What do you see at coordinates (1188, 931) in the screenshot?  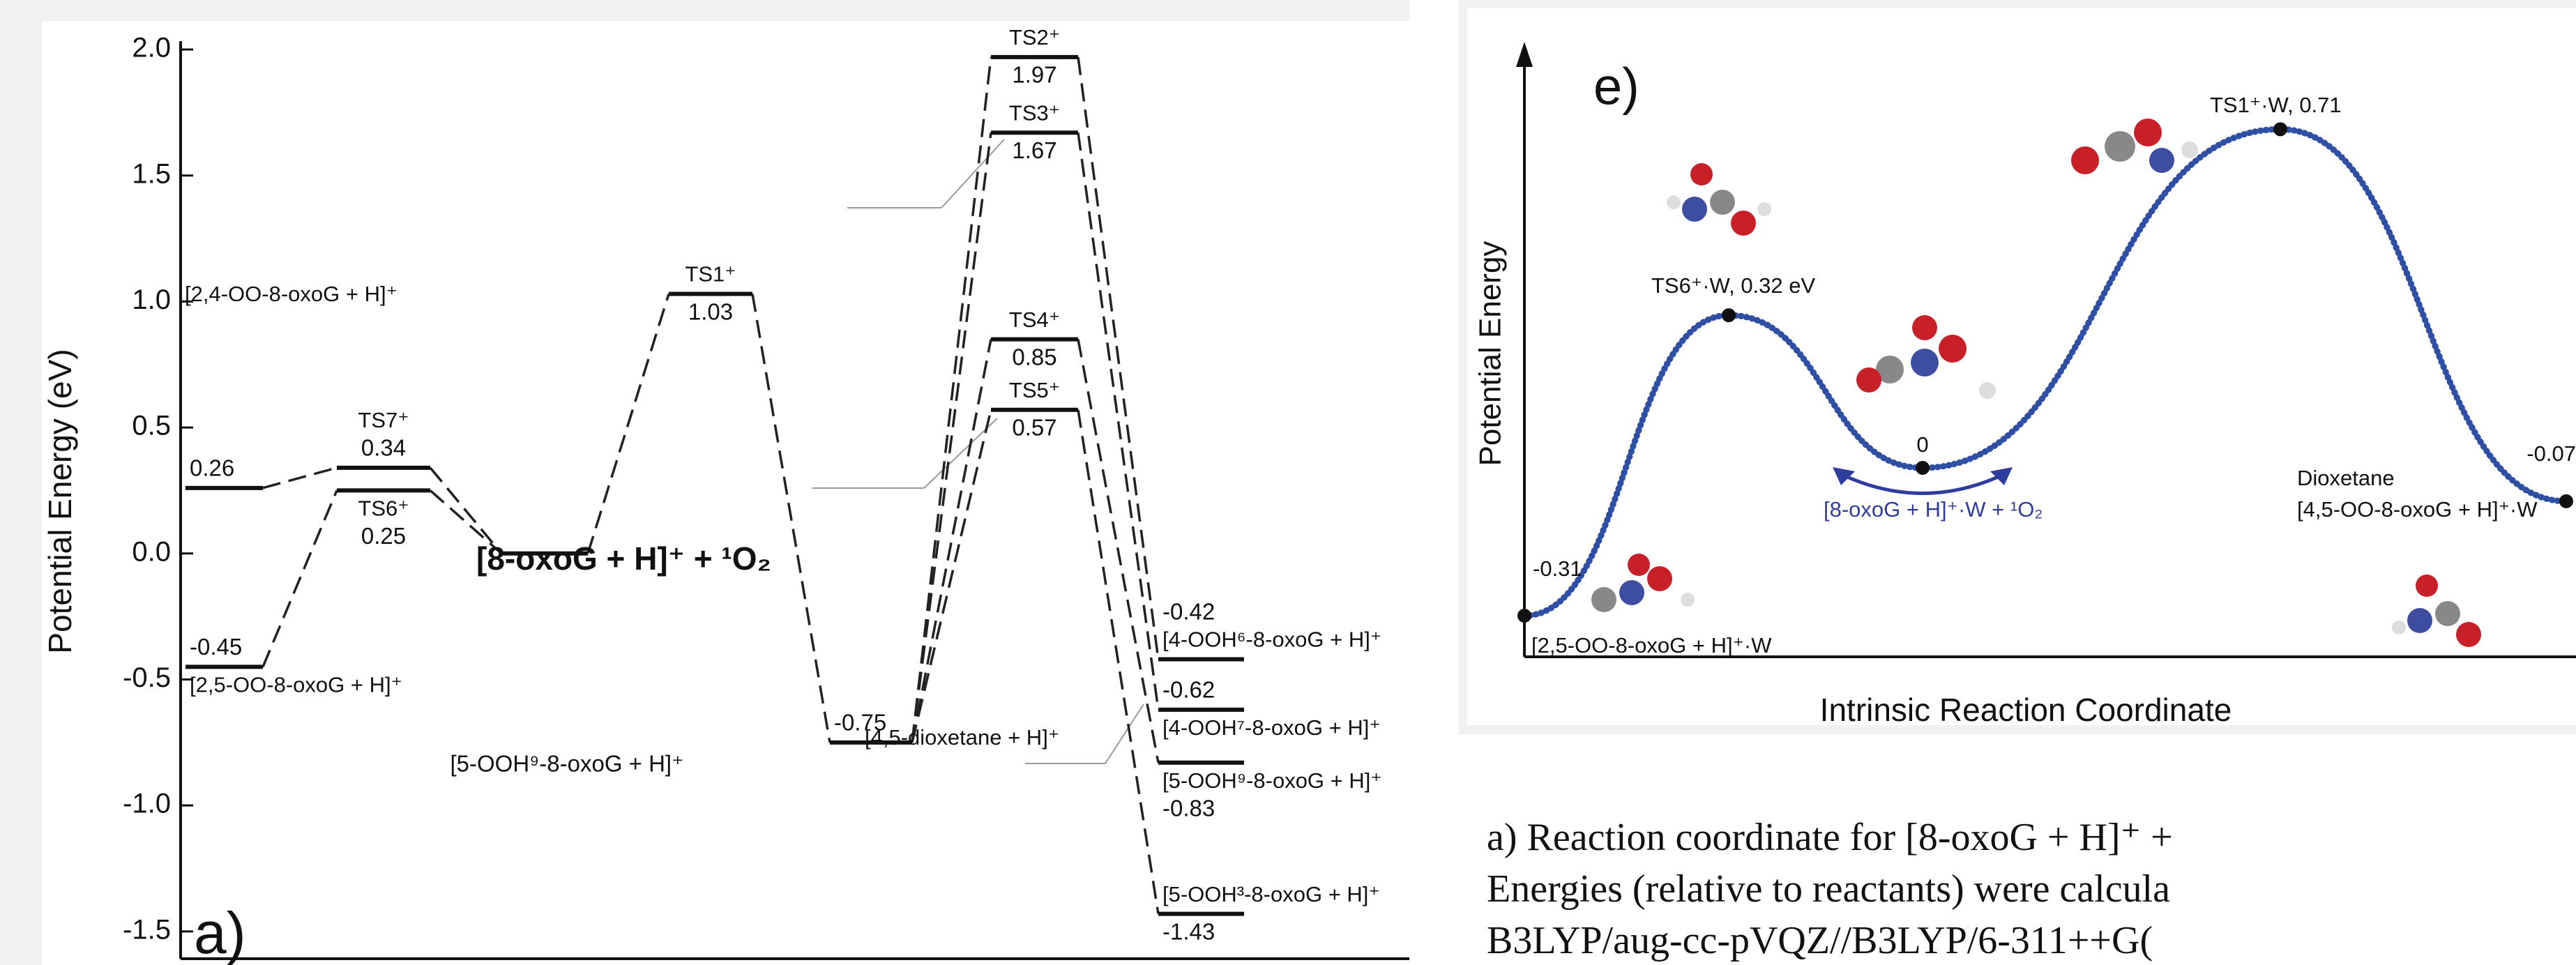 I see `level-value: -1.43` at bounding box center [1188, 931].